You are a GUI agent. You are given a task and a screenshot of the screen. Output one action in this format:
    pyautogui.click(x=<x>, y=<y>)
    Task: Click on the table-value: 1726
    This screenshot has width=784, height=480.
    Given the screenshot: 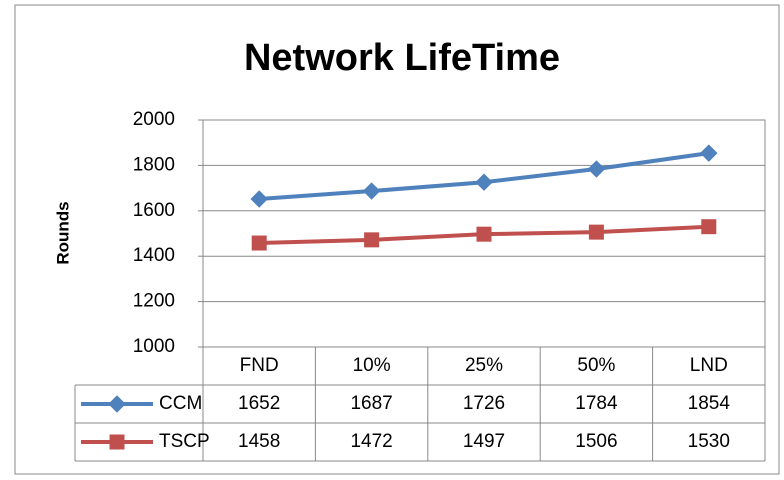 What is the action you would take?
    pyautogui.click(x=484, y=403)
    